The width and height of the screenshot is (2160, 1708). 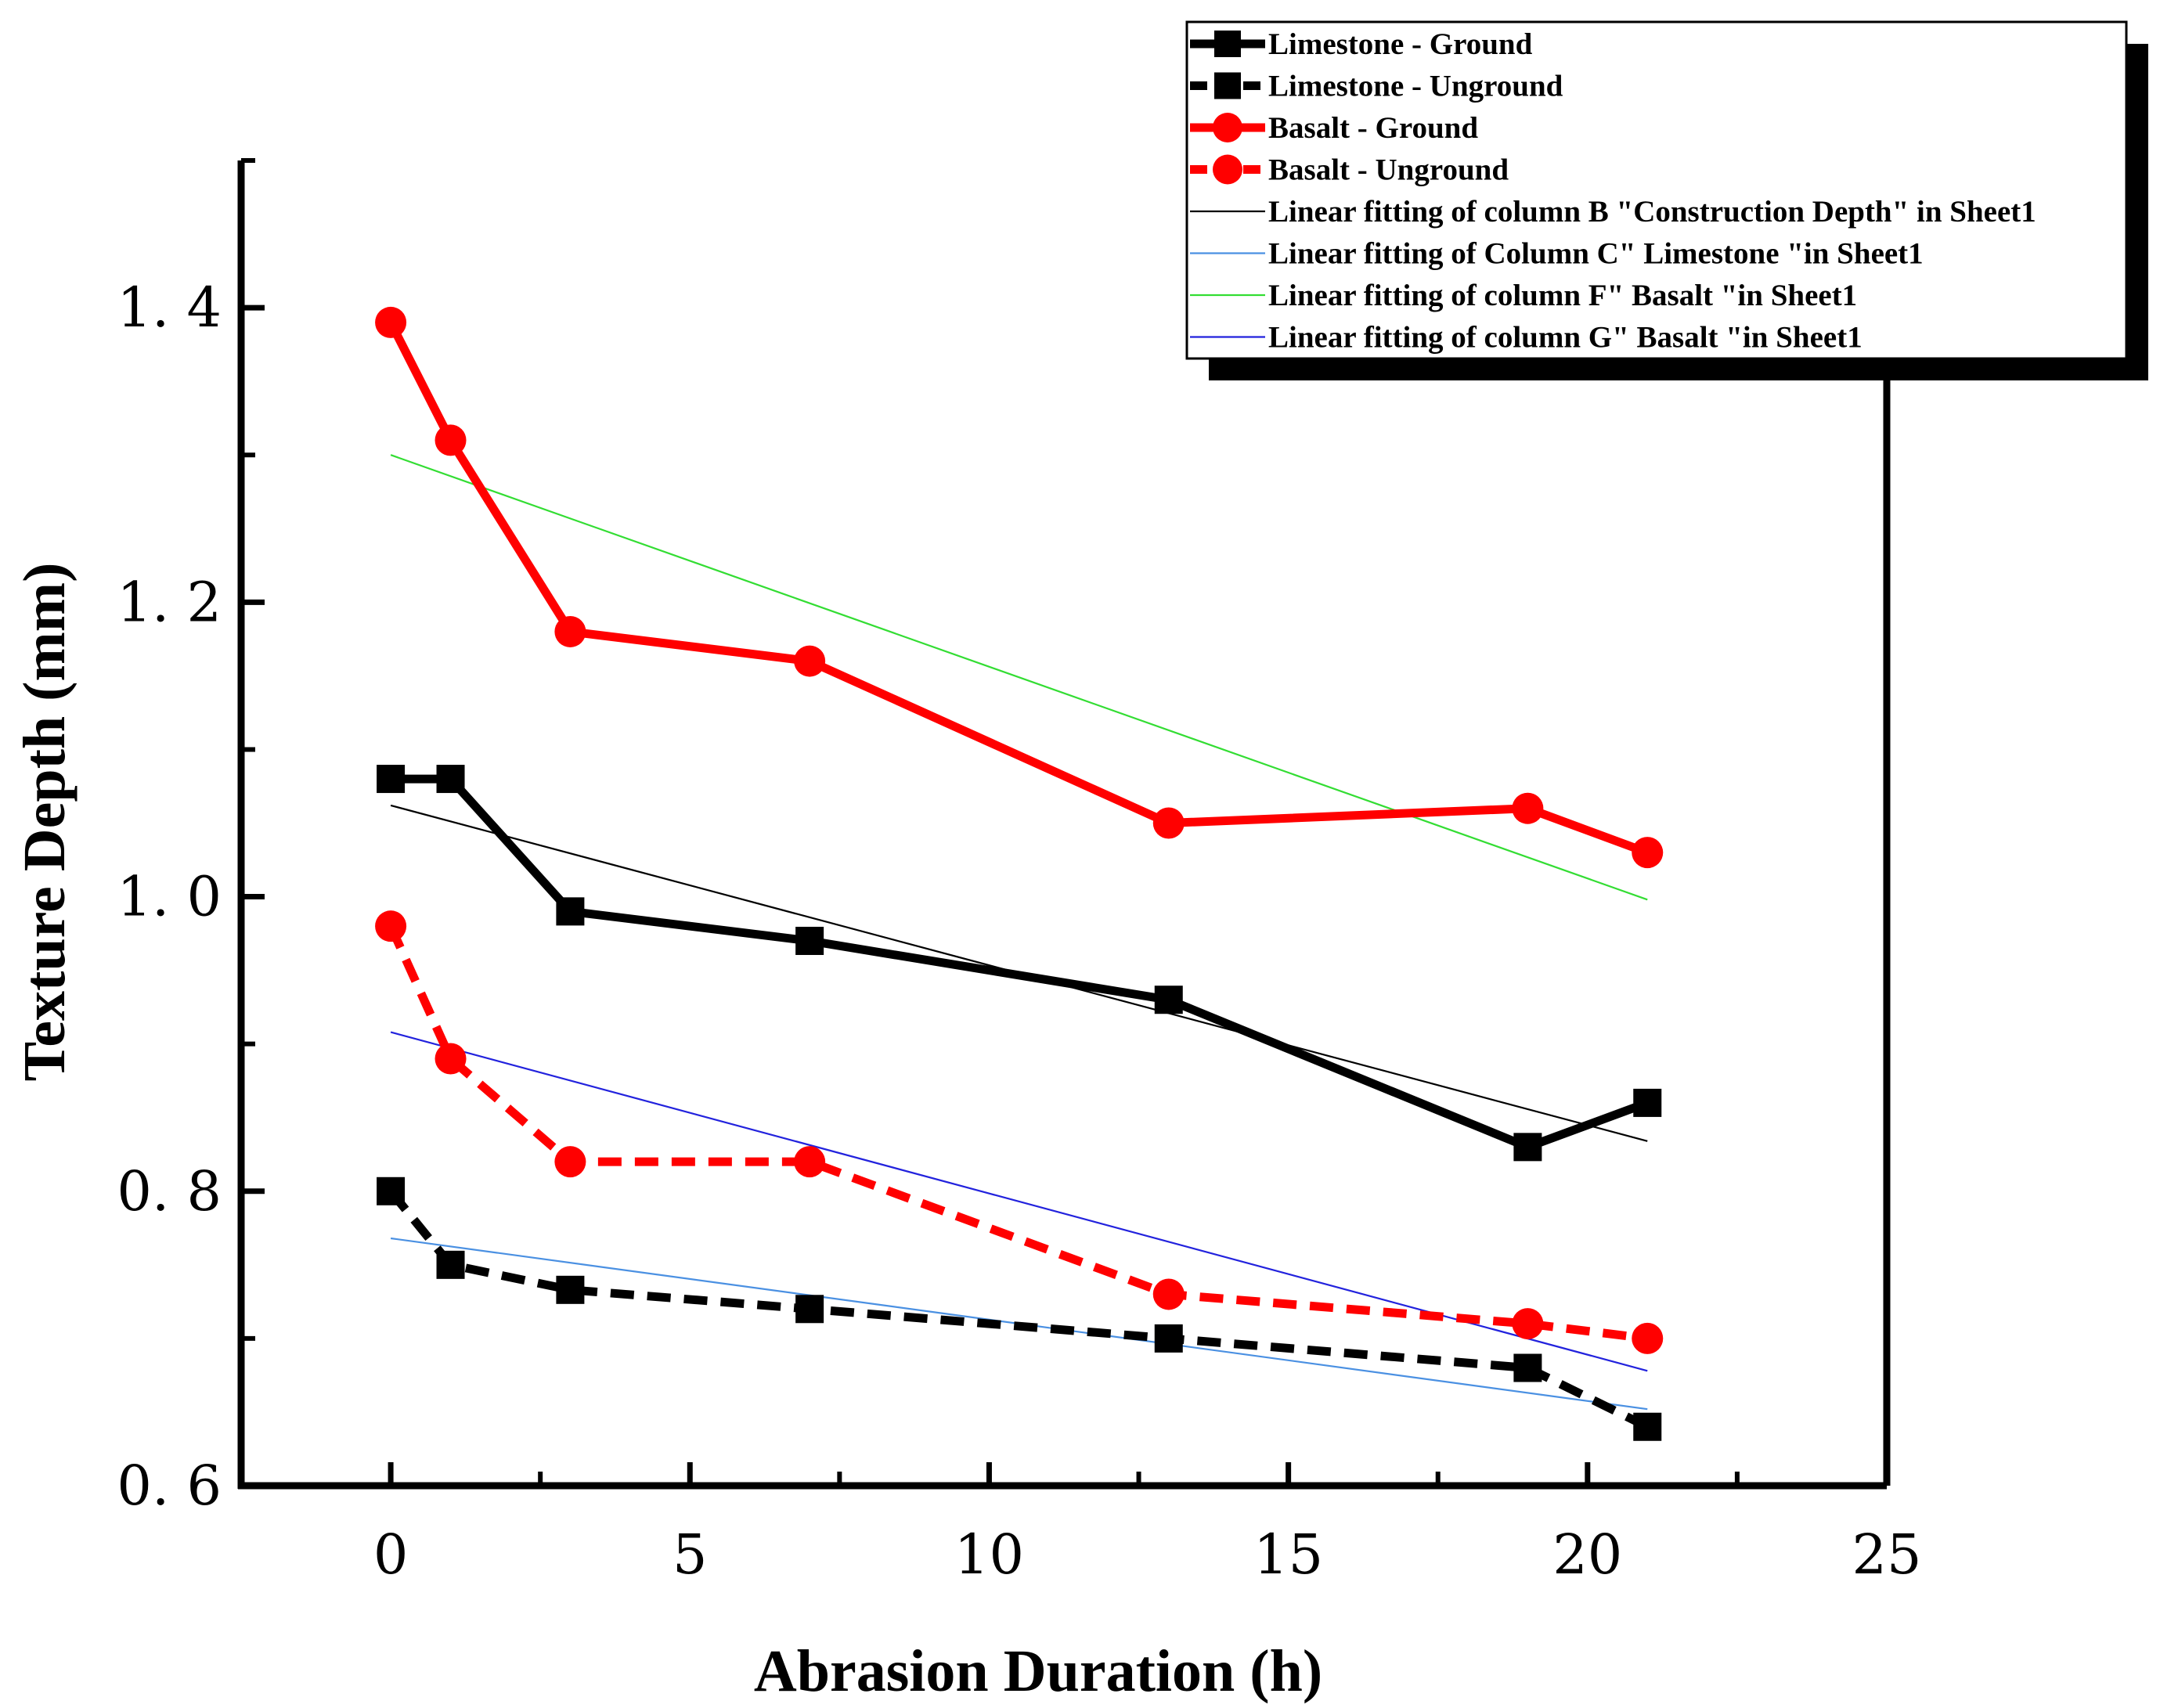 I want to click on legend-label: Basalt - Ground, so click(x=1373, y=128).